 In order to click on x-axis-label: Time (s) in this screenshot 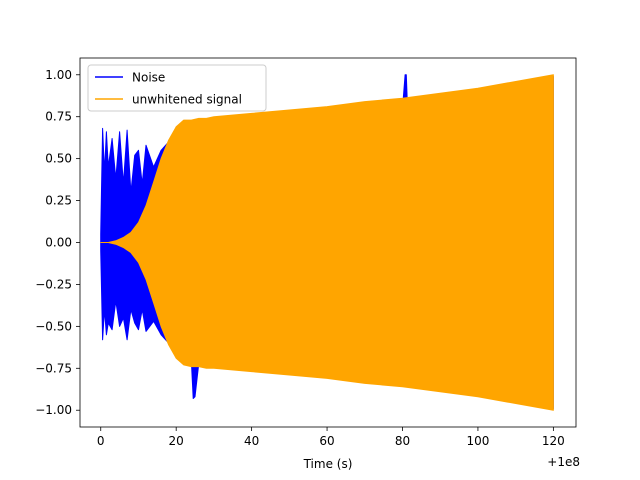, I will do `click(328, 464)`.